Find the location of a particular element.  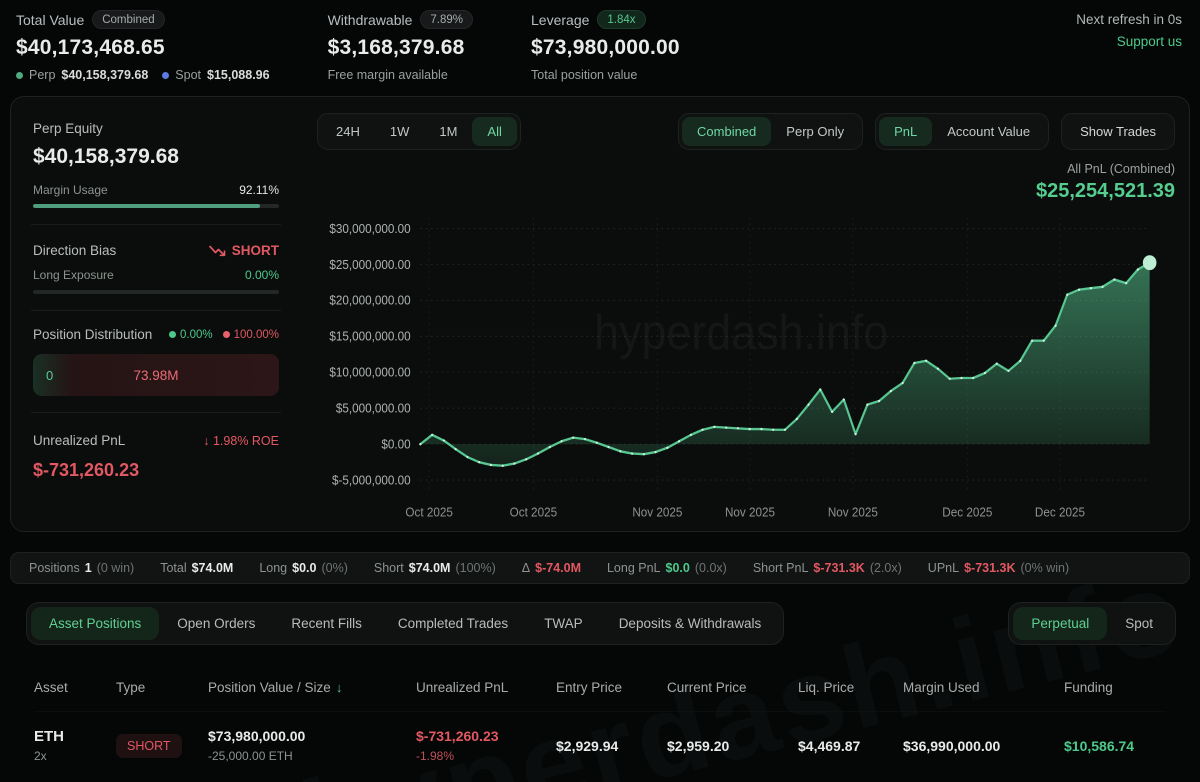

position-size: -25,000.00 ETH is located at coordinates (250, 756).